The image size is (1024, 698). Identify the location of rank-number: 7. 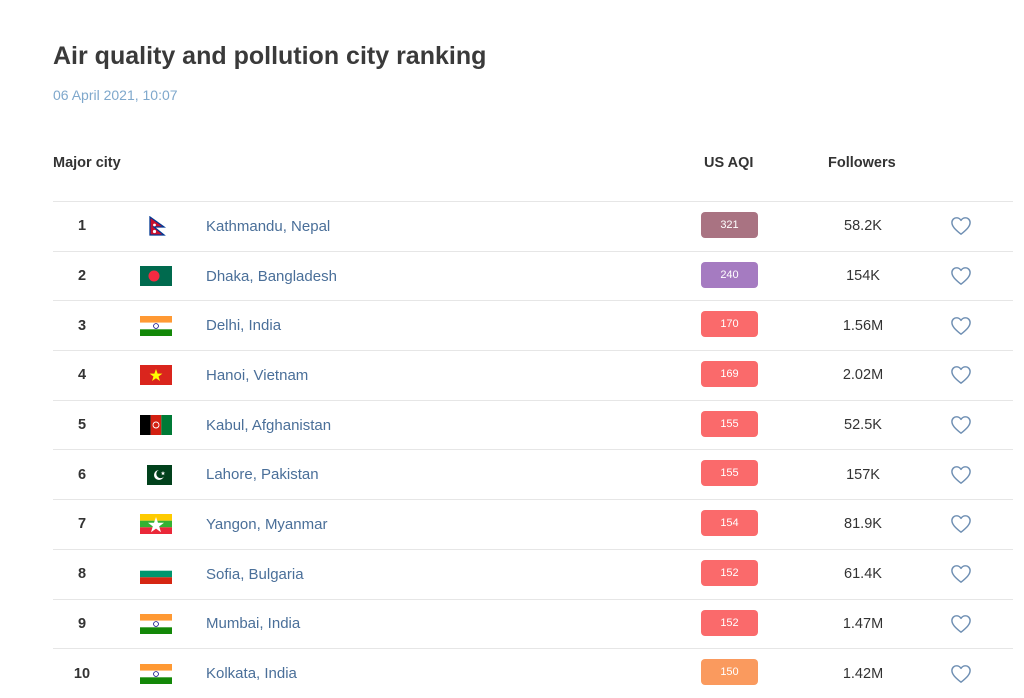
(82, 524).